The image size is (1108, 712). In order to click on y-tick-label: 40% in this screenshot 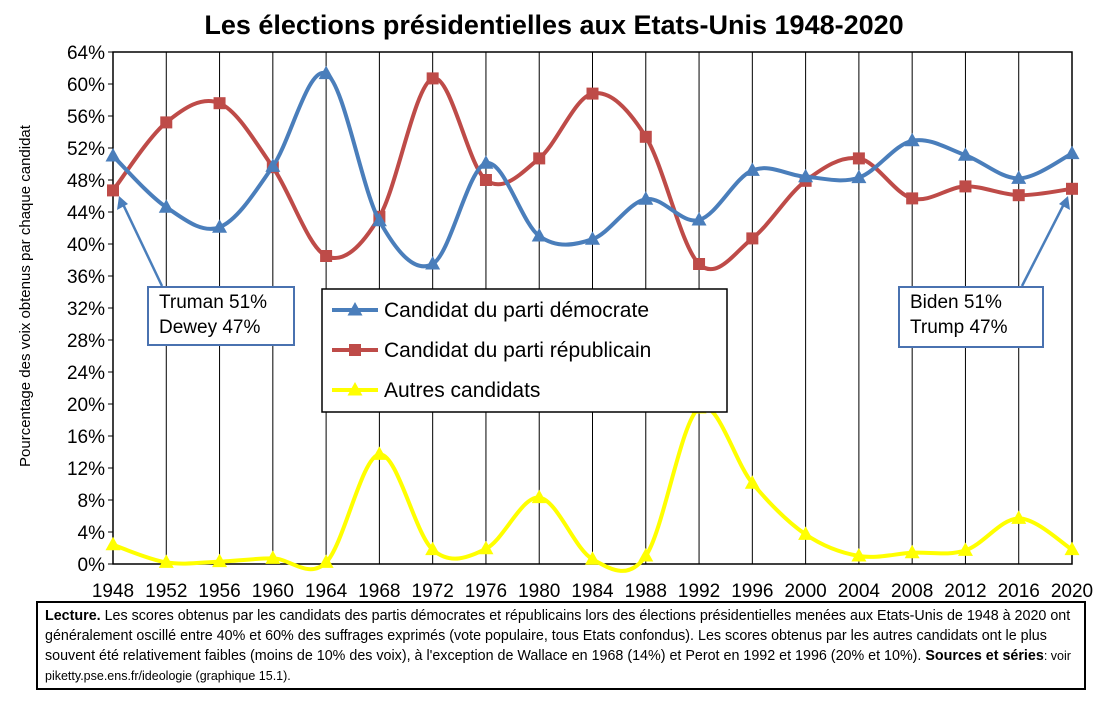, I will do `click(86, 245)`.